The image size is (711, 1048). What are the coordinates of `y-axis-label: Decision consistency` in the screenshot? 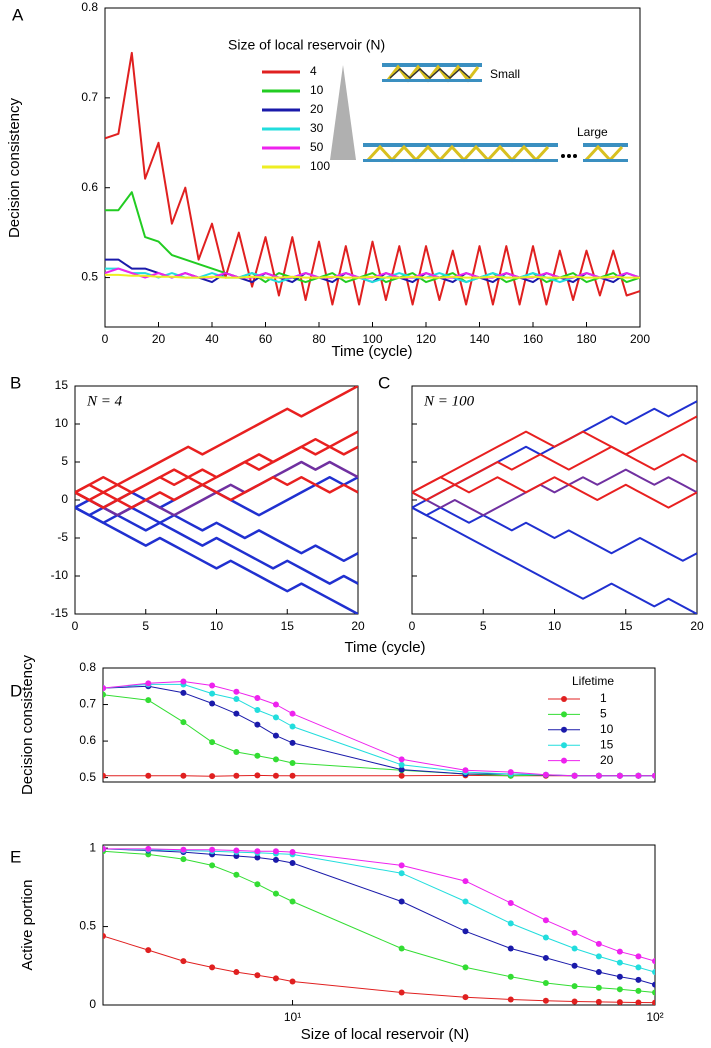 It's located at (27, 724).